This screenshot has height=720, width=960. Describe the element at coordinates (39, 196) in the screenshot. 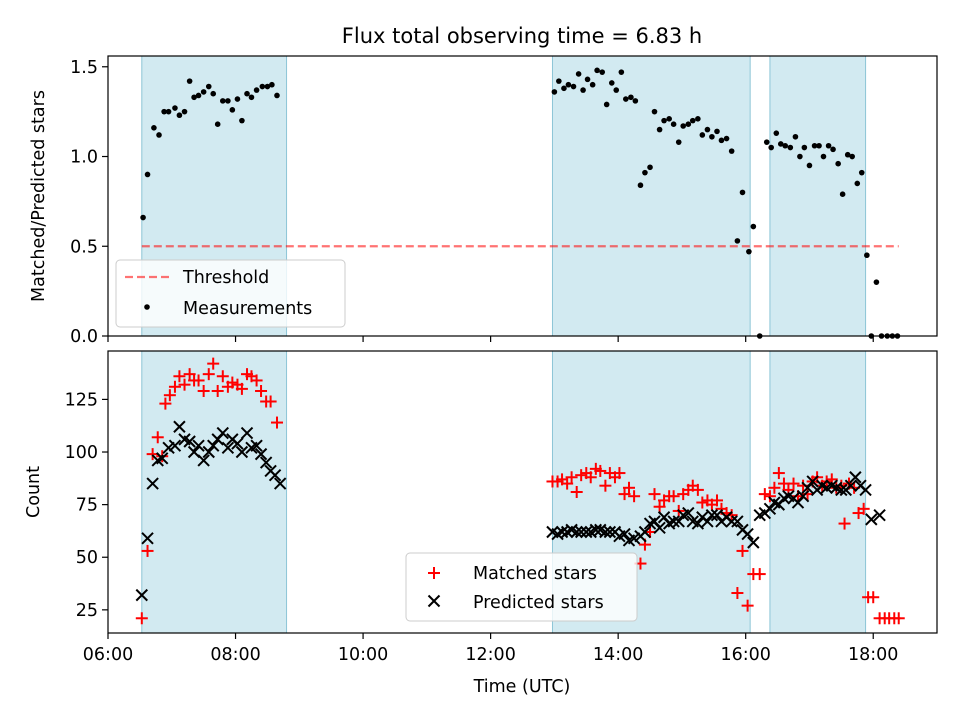

I see `top-y-axis-label: Matched/Predicted stars` at that location.